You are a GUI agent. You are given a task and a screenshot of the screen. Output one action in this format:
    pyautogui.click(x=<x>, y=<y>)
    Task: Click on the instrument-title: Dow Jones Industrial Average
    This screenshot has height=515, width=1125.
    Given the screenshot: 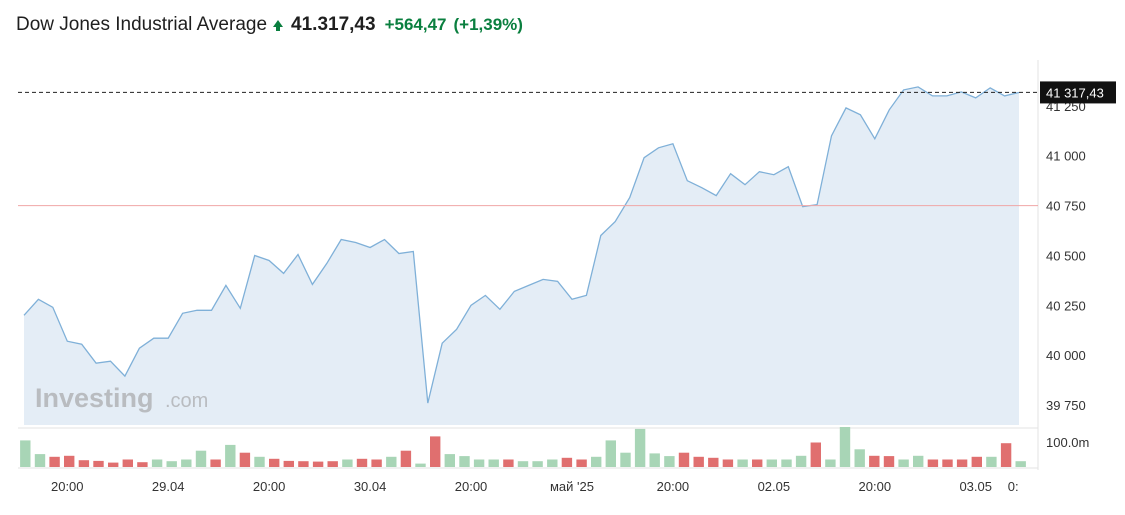 What is the action you would take?
    pyautogui.click(x=142, y=24)
    